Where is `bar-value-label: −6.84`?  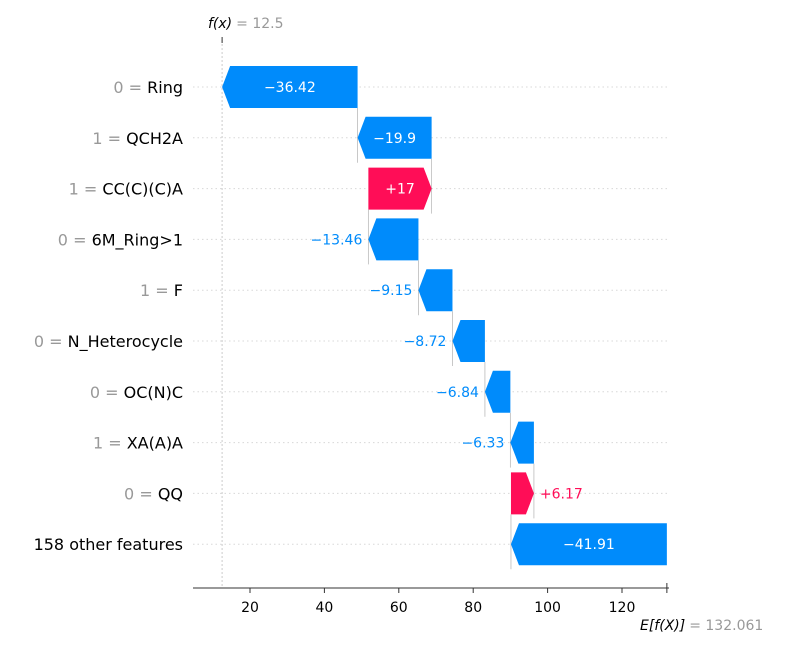
bar-value-label: −6.84 is located at coordinates (457, 393).